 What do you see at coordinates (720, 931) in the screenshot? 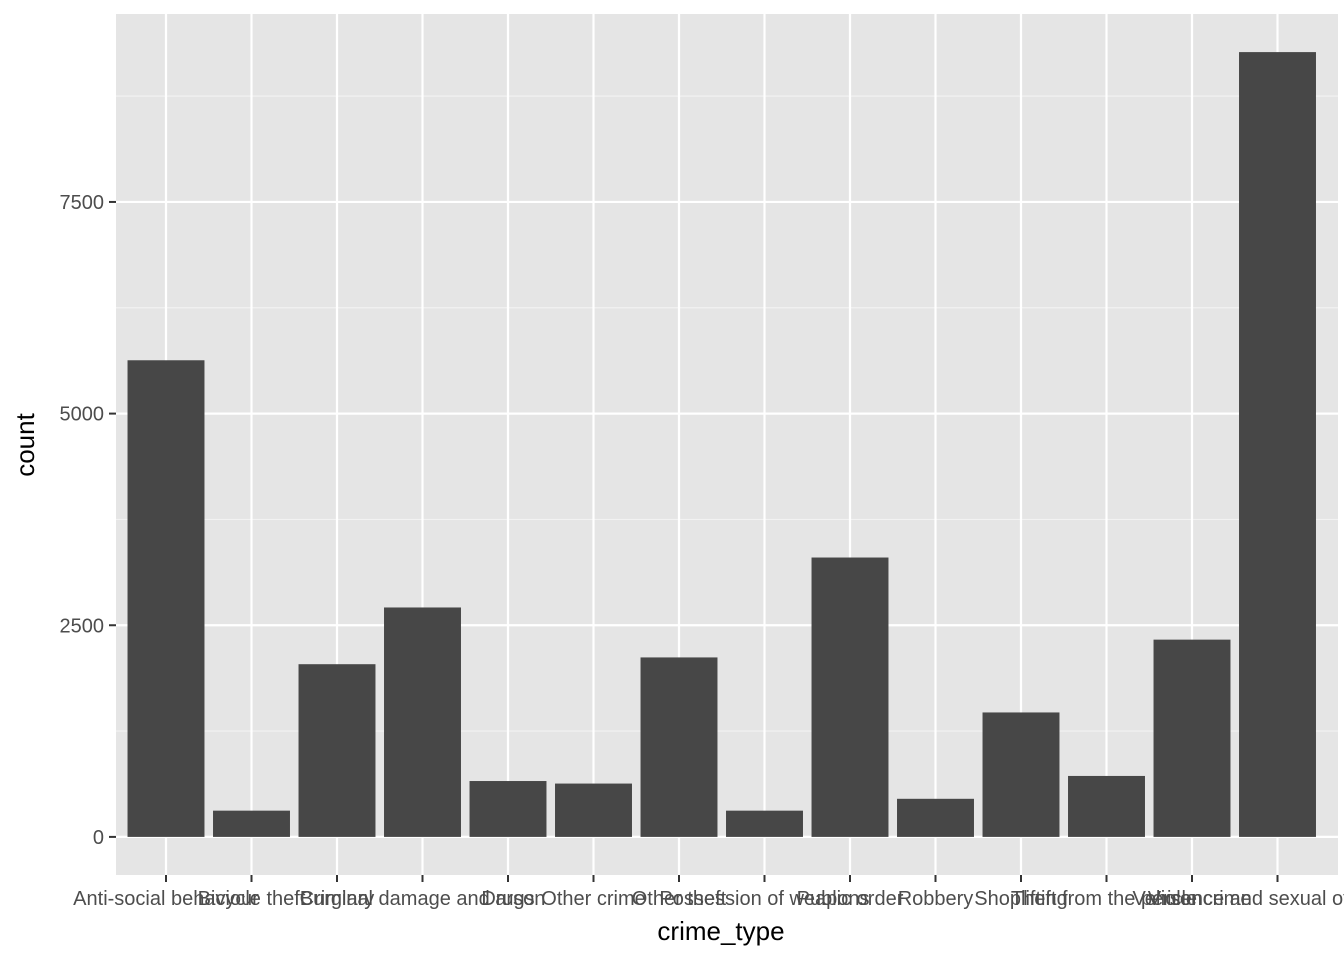
I see `x-axis-title: crime_type` at bounding box center [720, 931].